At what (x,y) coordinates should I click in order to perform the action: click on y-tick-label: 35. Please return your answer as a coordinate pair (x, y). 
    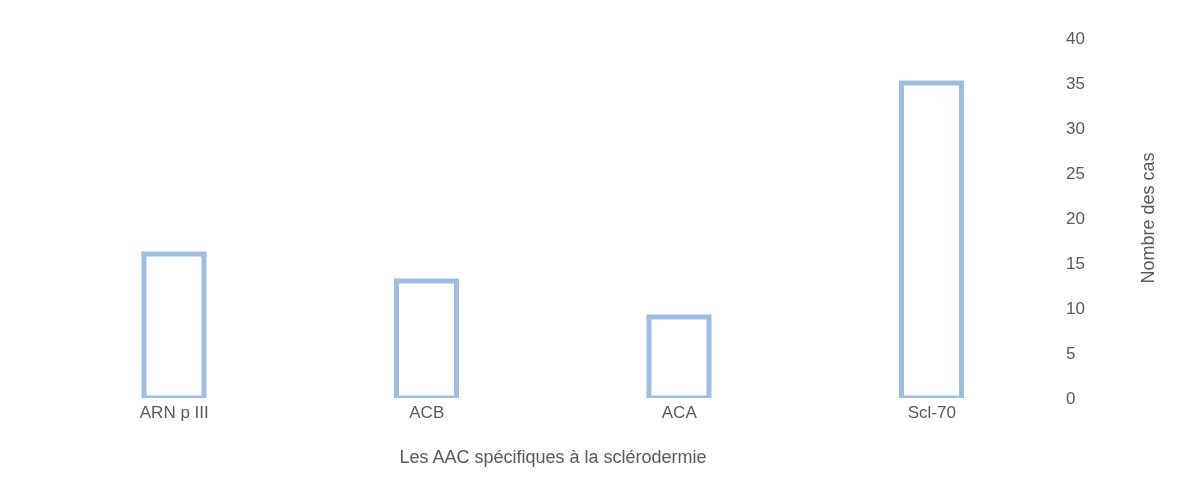
    Looking at the image, I should click on (1075, 84).